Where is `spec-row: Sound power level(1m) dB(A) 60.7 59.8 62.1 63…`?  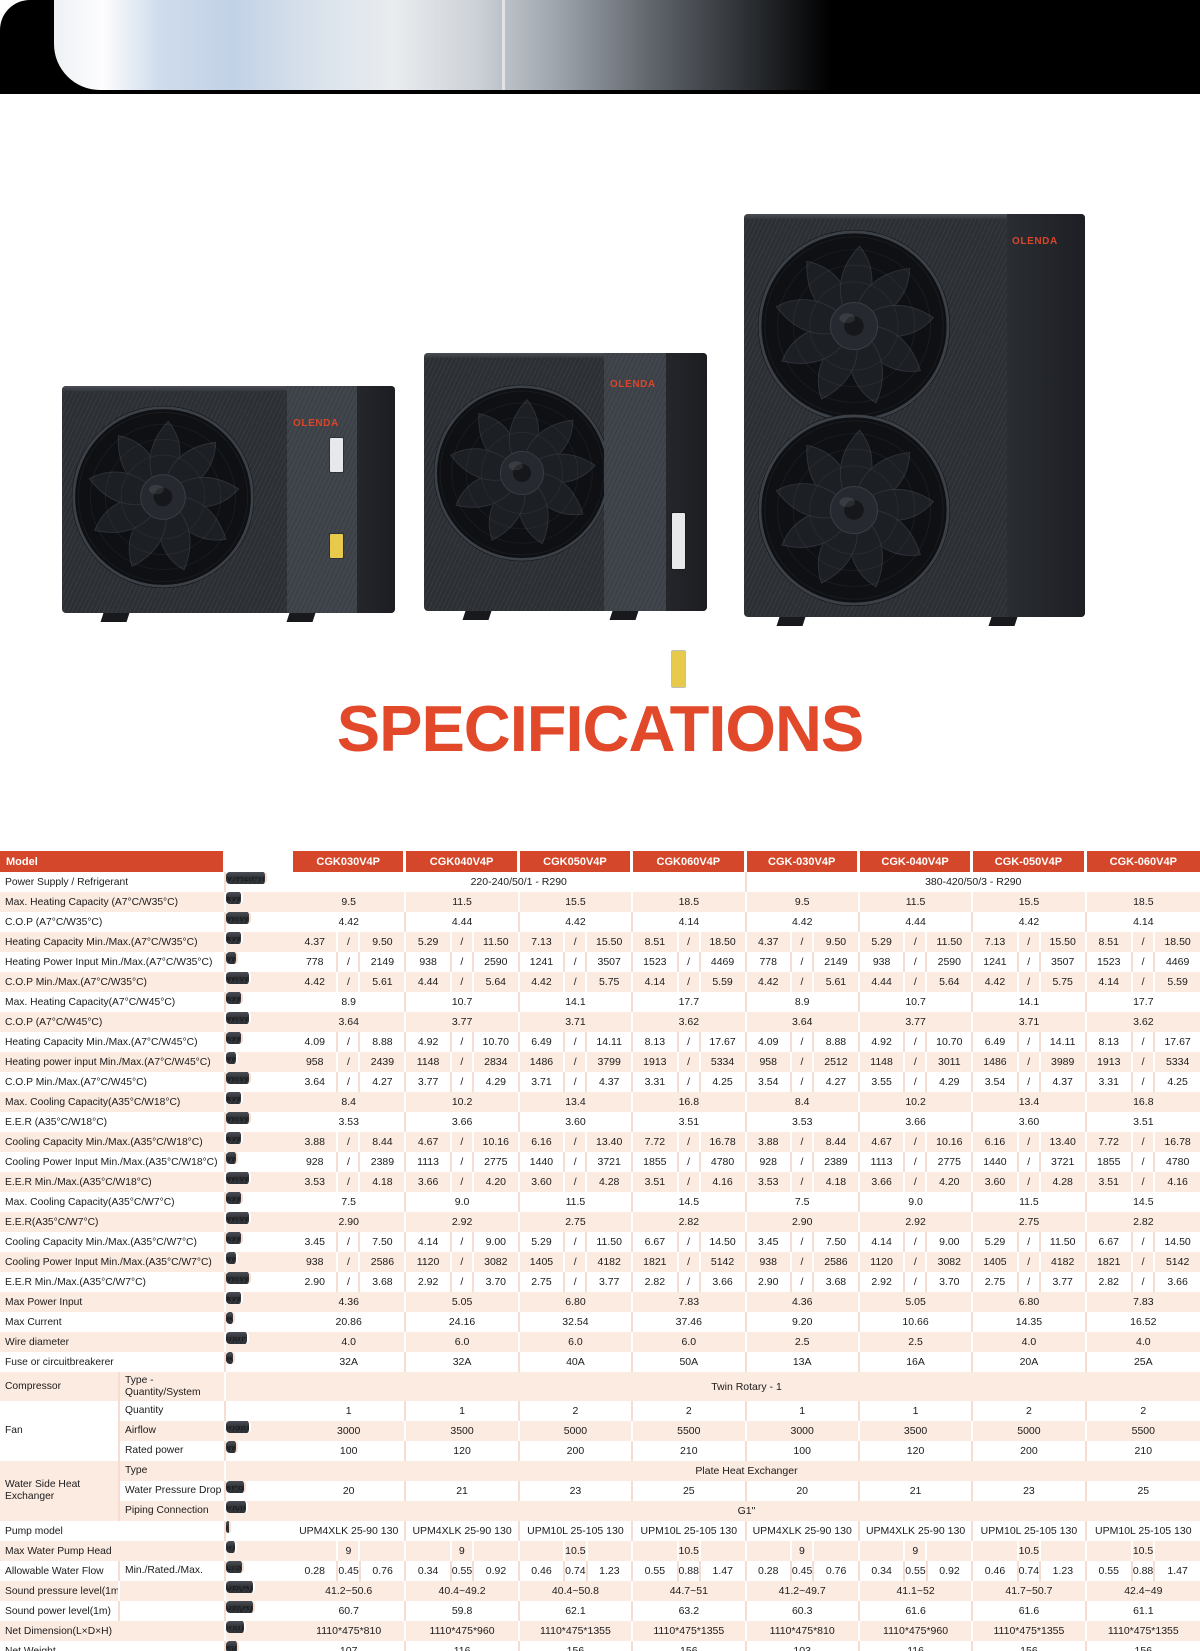
spec-row: Sound power level(1m) dB(A) 60.7 59.8 62.1 63… is located at coordinates (600, 1611).